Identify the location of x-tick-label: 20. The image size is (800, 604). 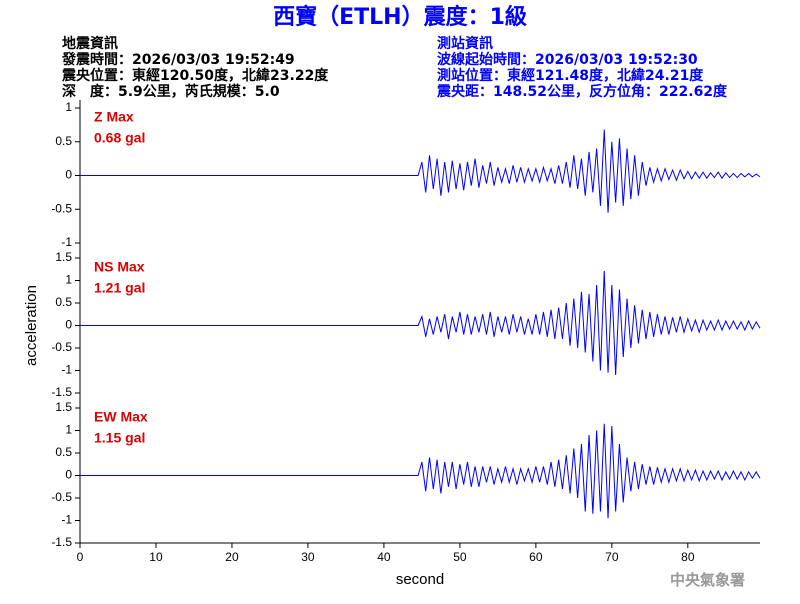
(232, 557).